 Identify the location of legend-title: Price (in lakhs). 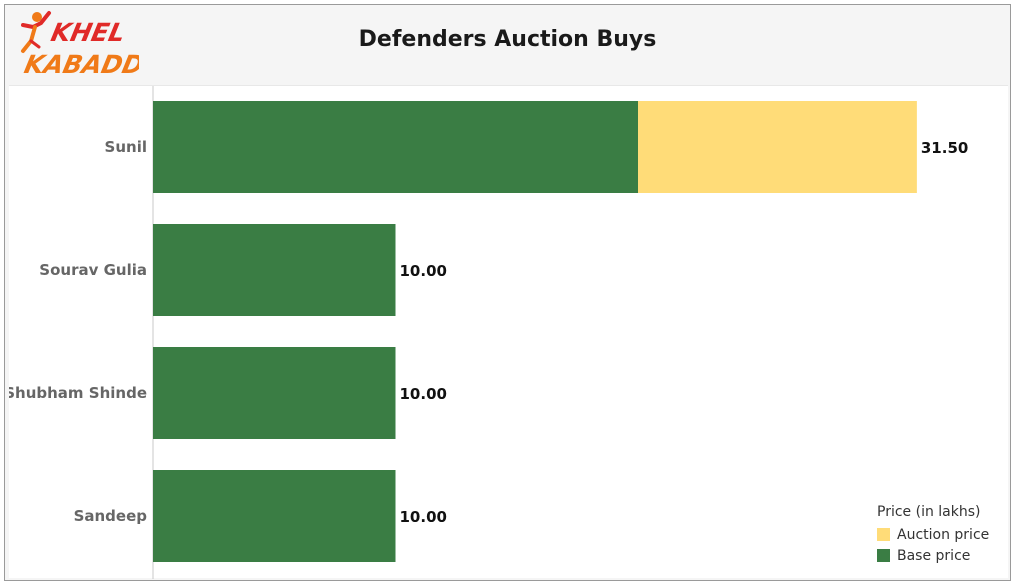
(929, 512).